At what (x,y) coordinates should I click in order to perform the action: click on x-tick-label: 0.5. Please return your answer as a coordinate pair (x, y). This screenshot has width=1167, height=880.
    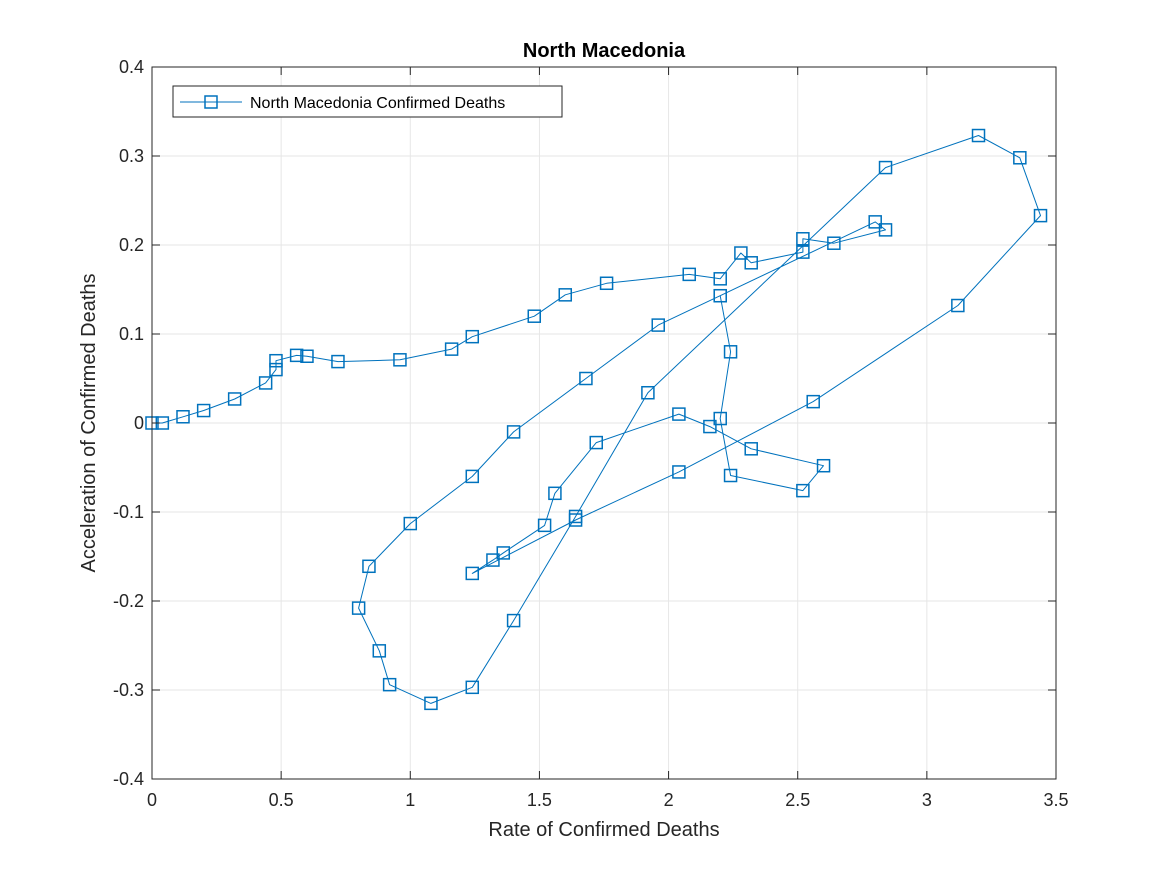
    Looking at the image, I should click on (281, 800).